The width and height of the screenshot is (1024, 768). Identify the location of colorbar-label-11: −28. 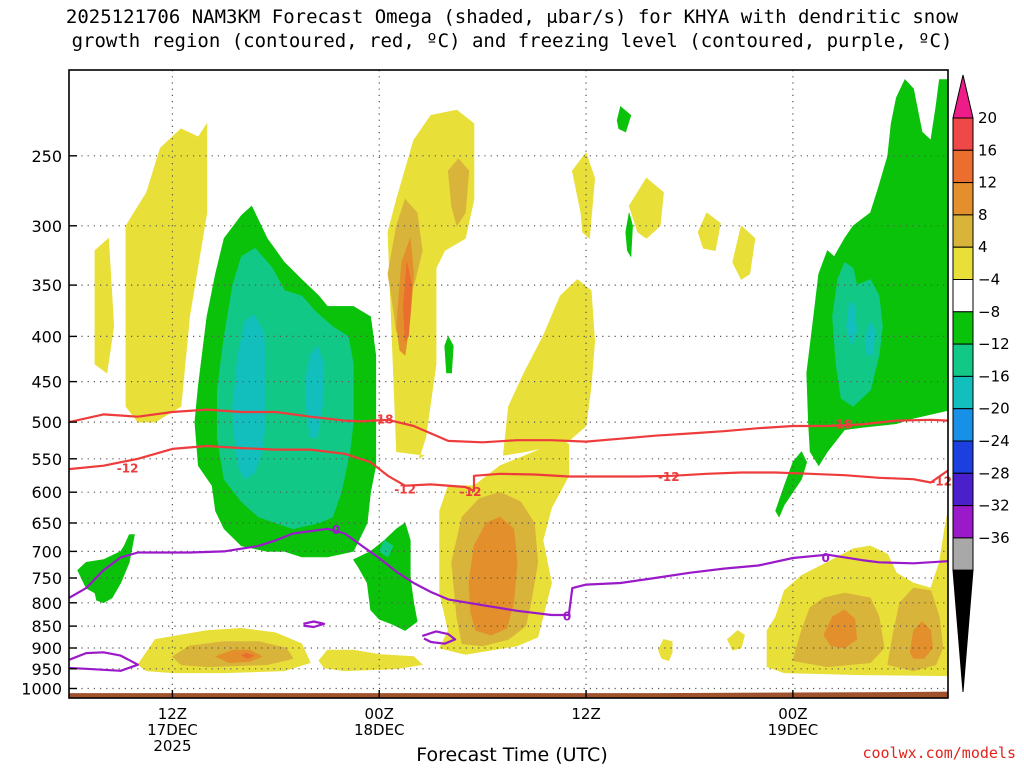
(994, 473).